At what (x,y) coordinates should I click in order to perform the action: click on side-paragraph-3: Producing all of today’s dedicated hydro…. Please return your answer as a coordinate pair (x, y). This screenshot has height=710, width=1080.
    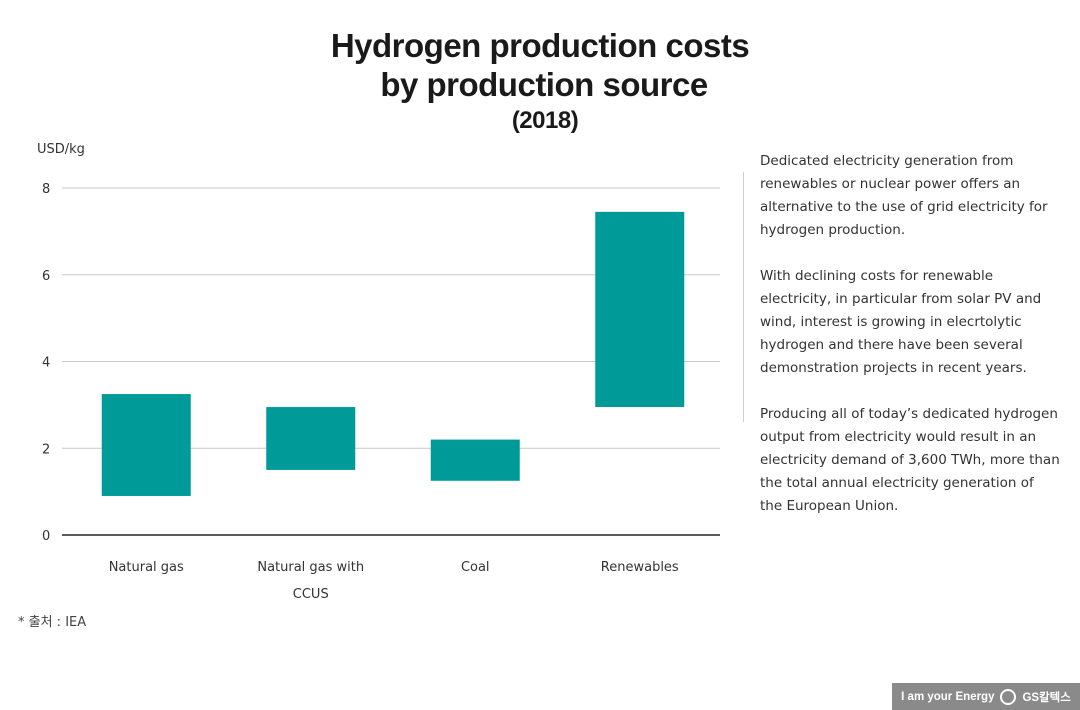
    Looking at the image, I should click on (910, 460).